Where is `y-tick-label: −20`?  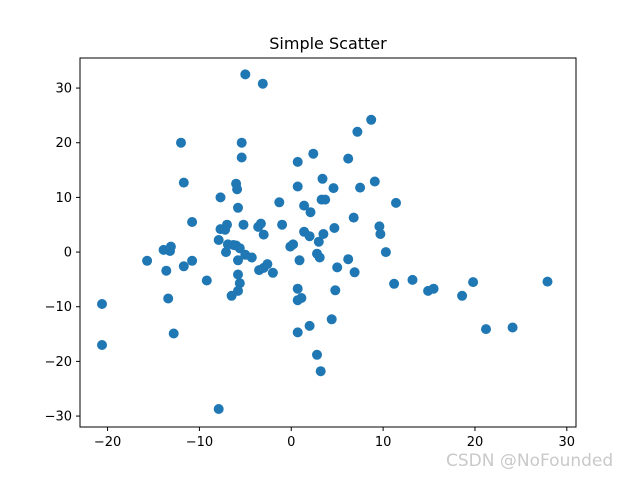 y-tick-label: −20 is located at coordinates (58, 362).